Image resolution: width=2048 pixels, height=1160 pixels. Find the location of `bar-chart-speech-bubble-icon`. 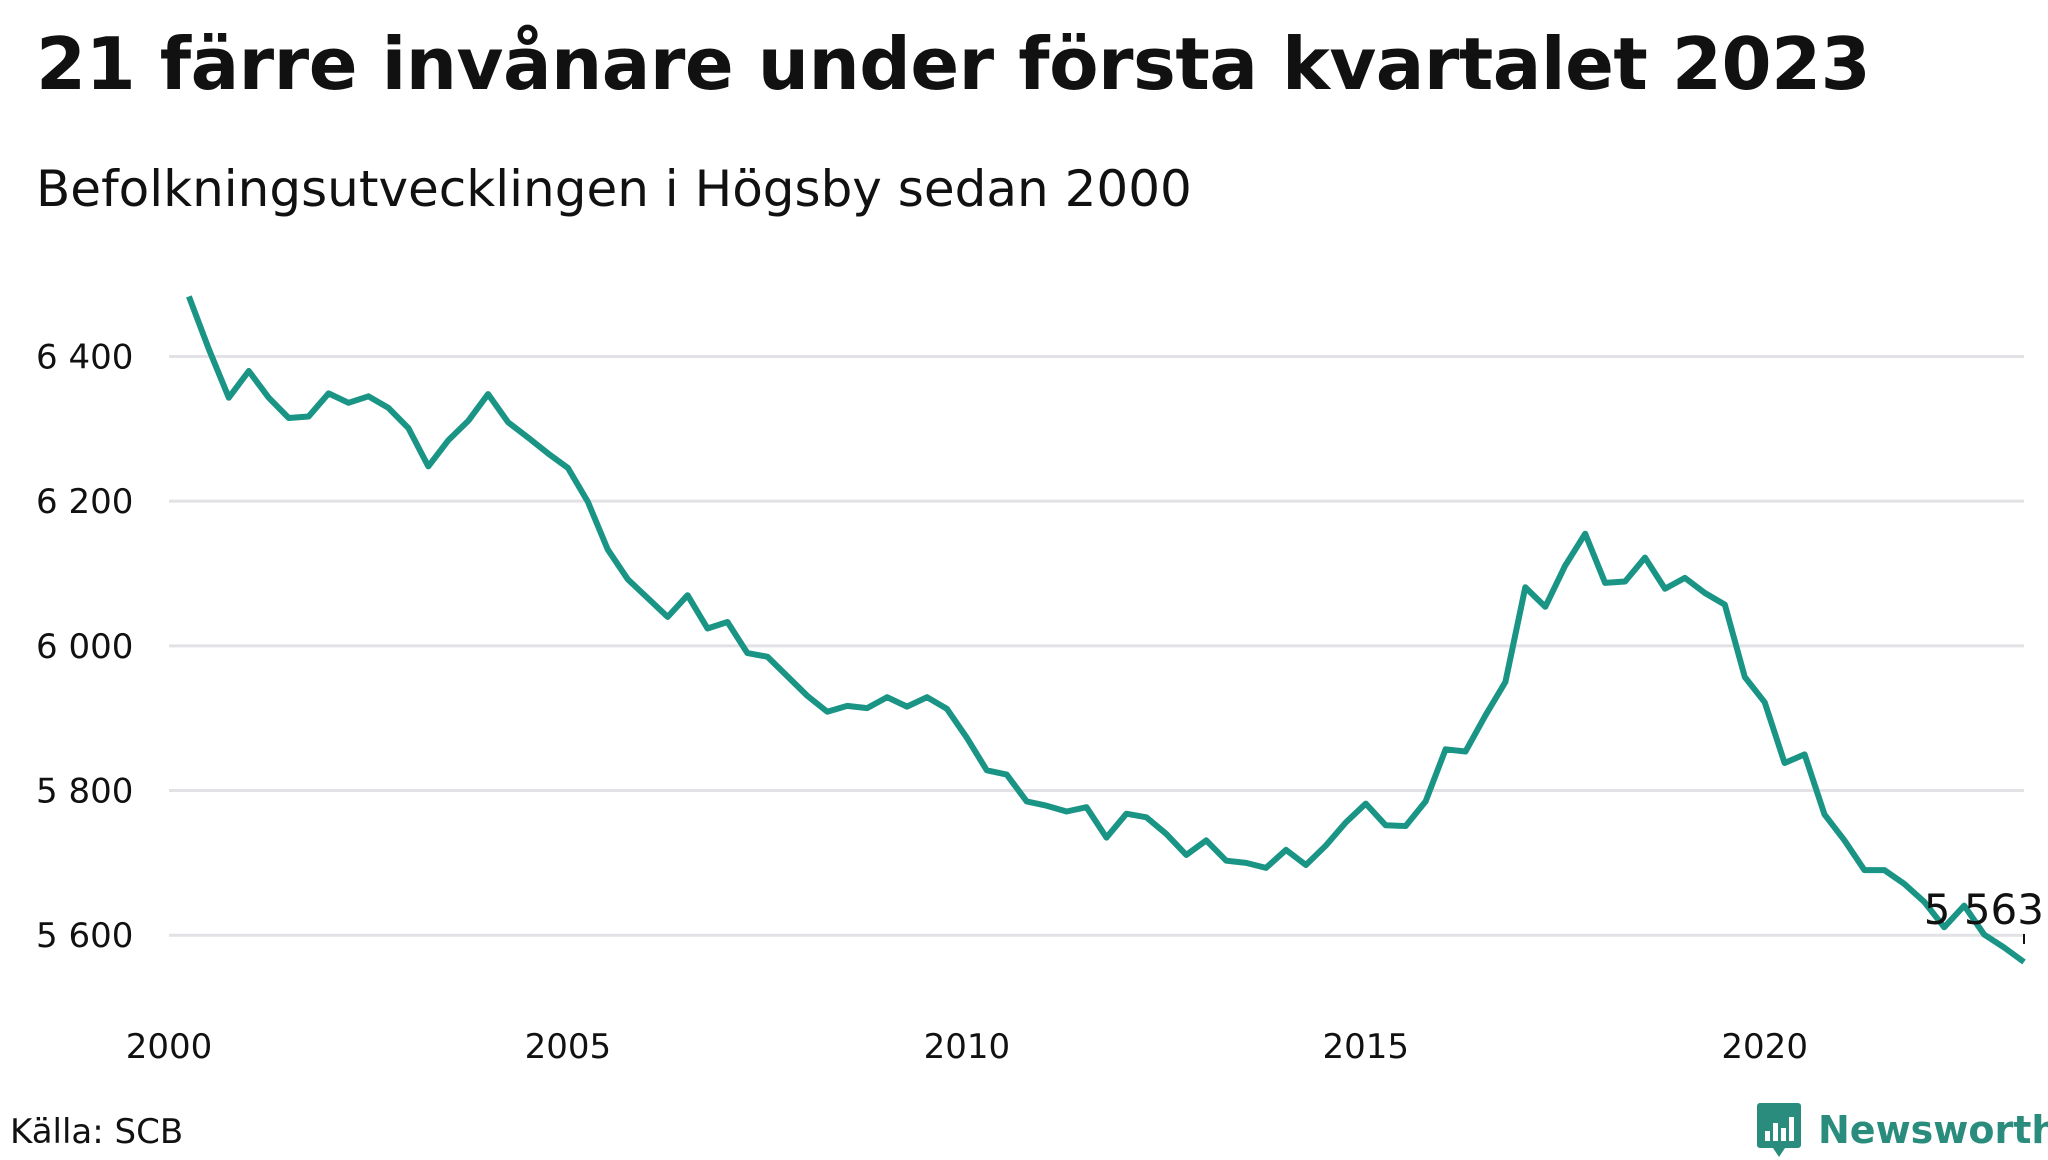

bar-chart-speech-bubble-icon is located at coordinates (1779, 1130).